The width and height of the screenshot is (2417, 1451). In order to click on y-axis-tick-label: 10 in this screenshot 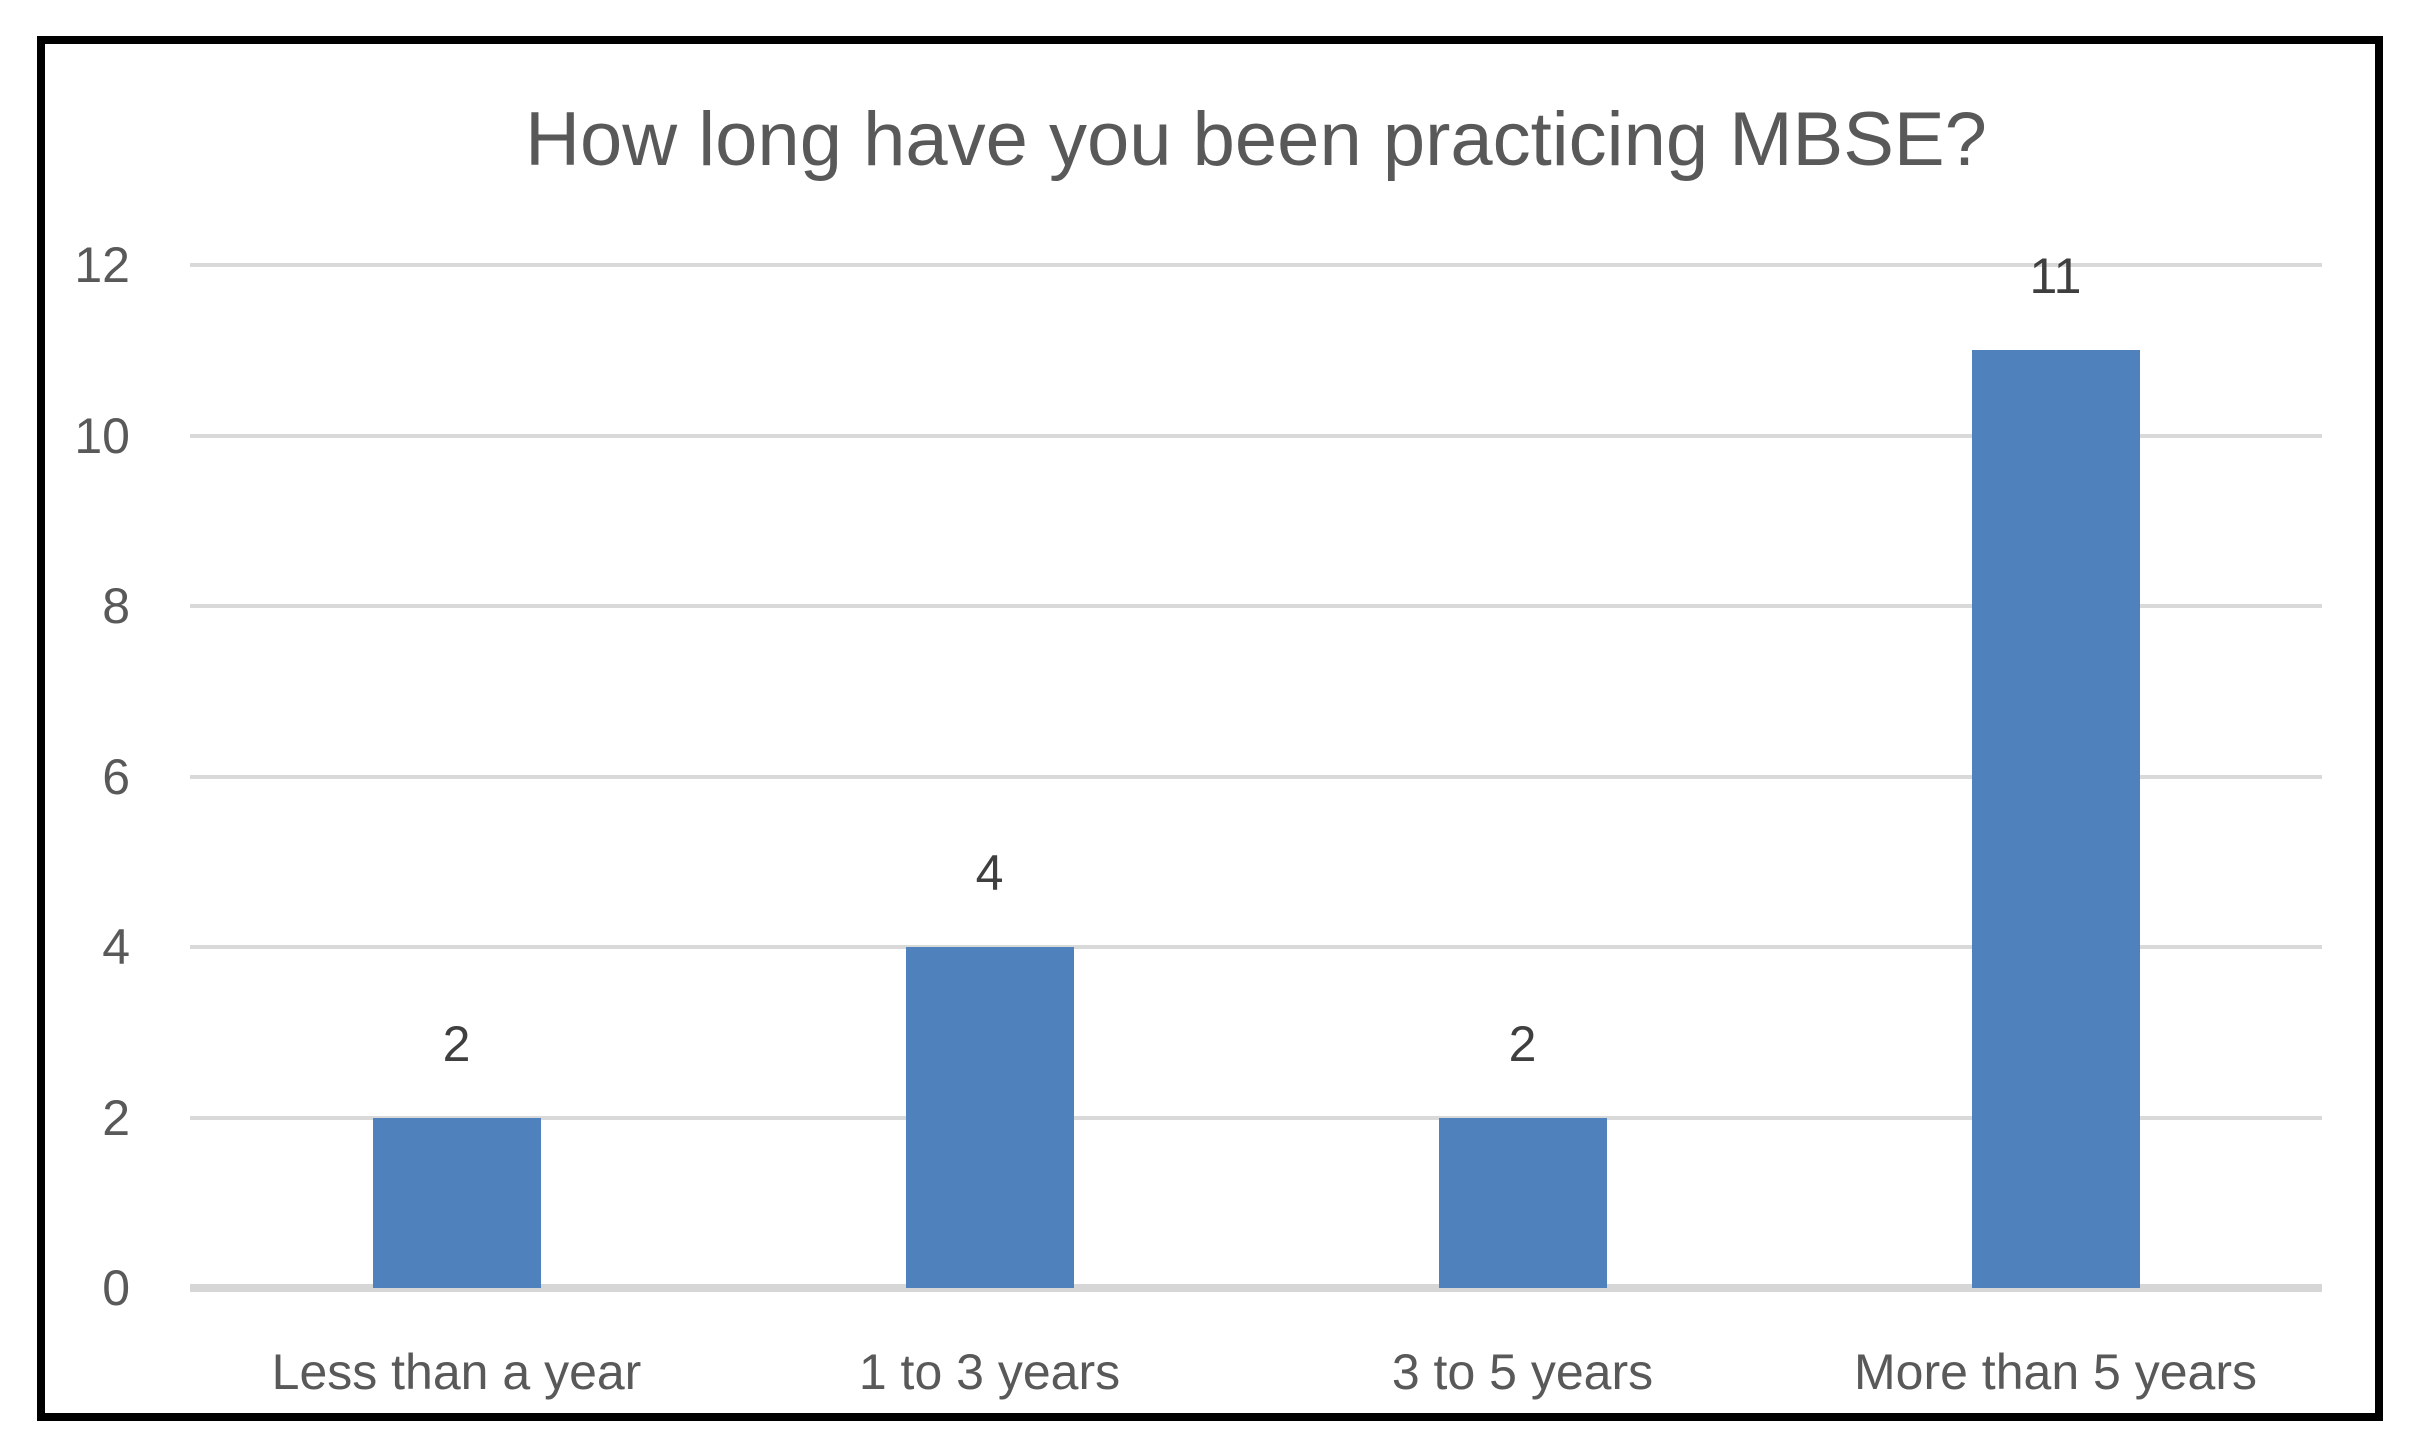, I will do `click(102, 435)`.